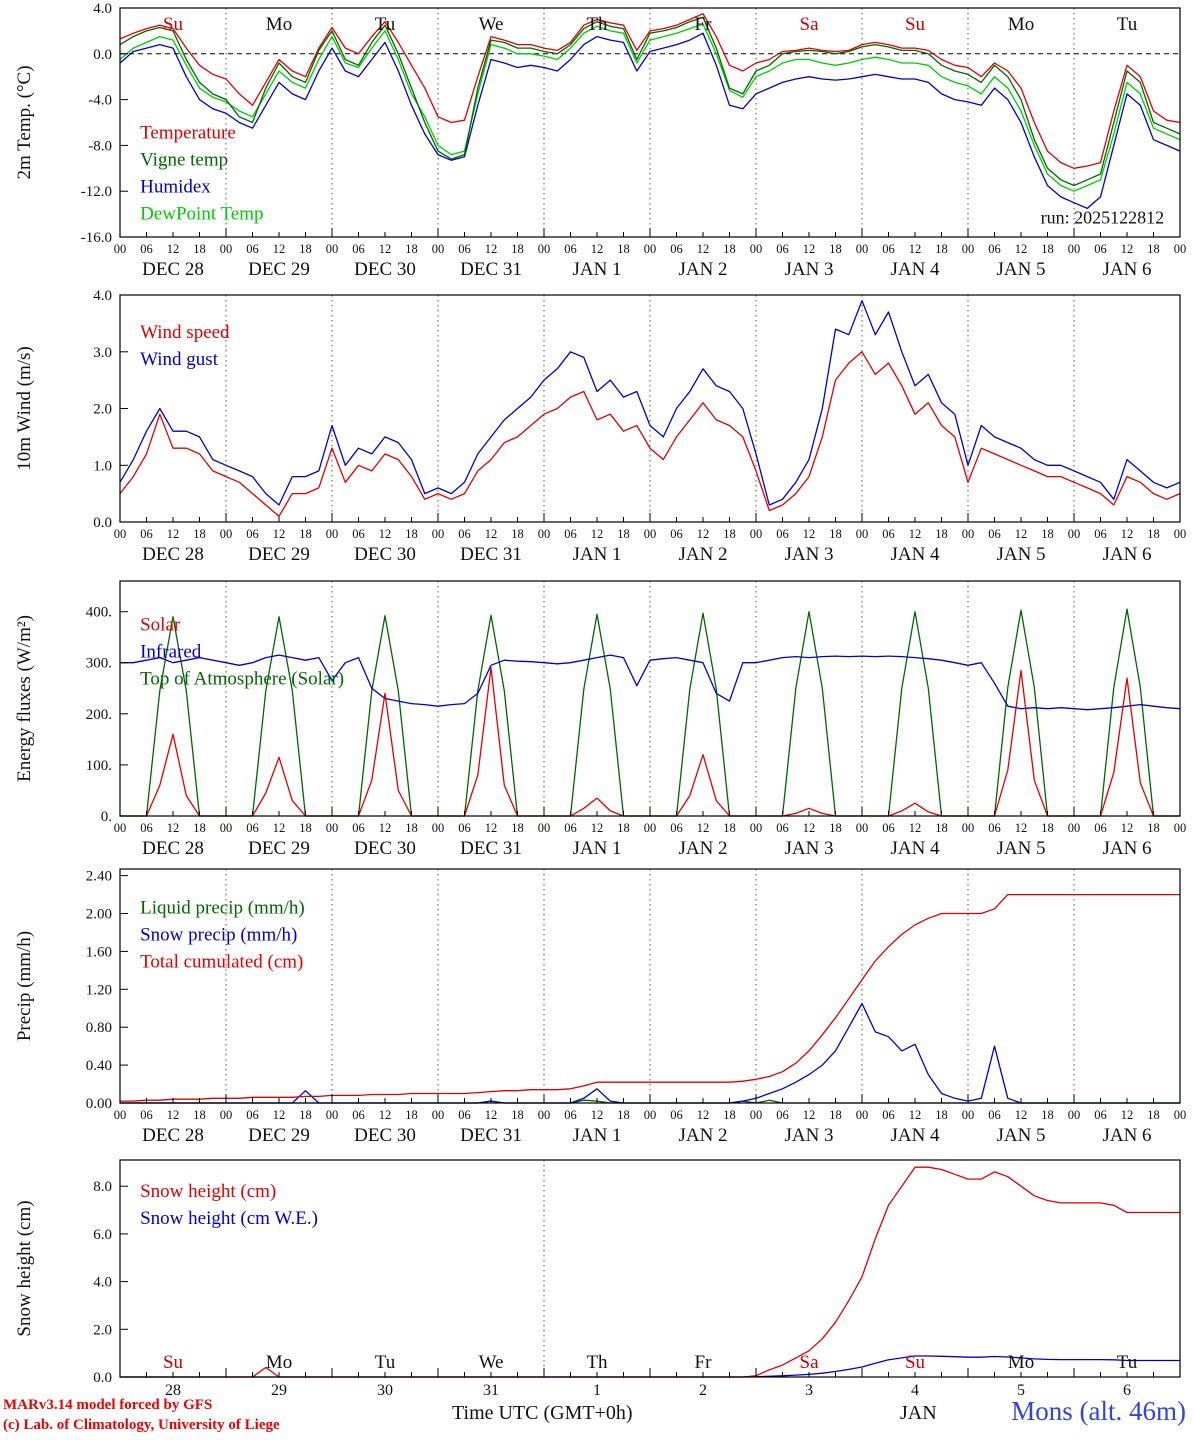 This screenshot has width=1194, height=1440. Describe the element at coordinates (102, 466) in the screenshot. I see `y-tick-label: 1.0` at that location.